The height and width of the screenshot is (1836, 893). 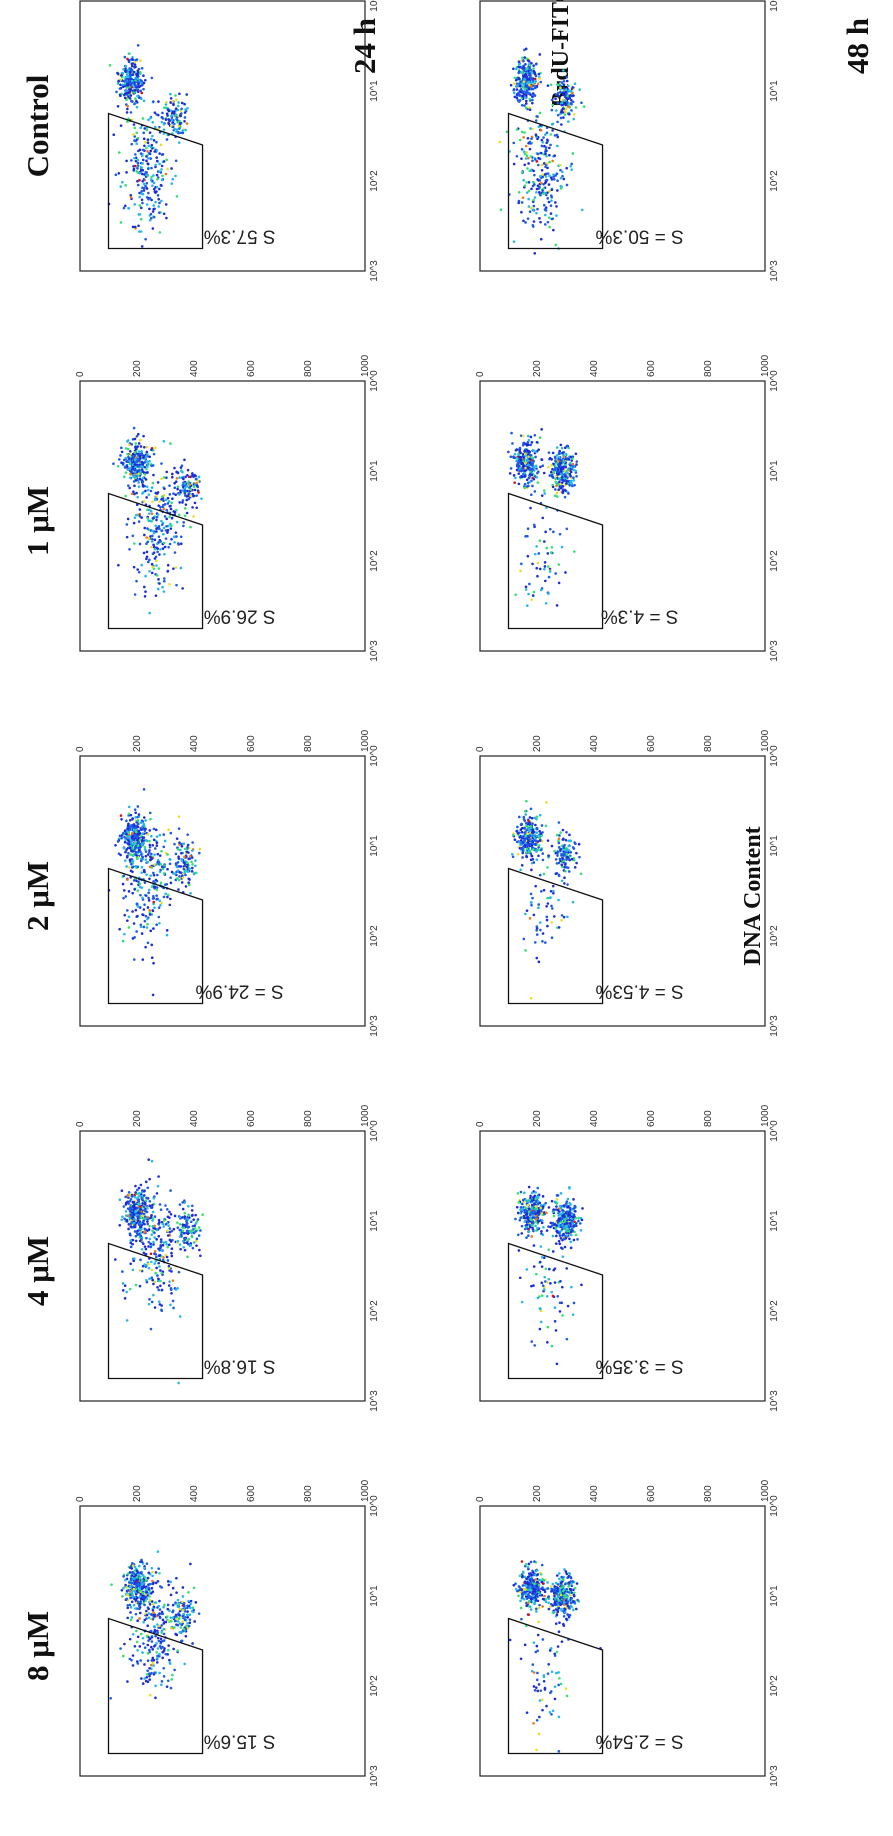 I want to click on gate-s-phase, so click(x=155, y=1311).